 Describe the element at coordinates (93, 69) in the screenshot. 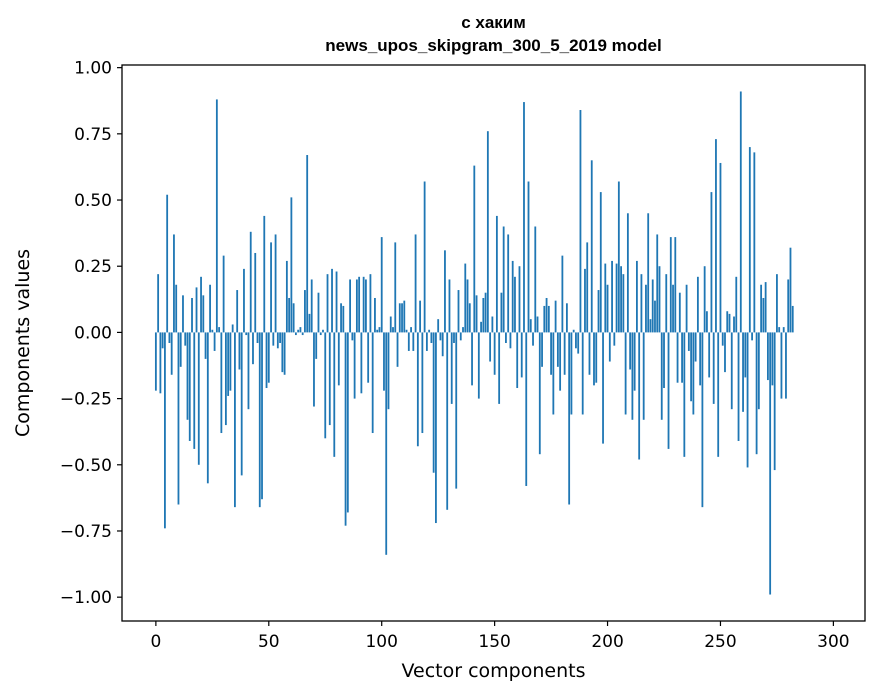

I see `y-tick-label: 1.00` at that location.